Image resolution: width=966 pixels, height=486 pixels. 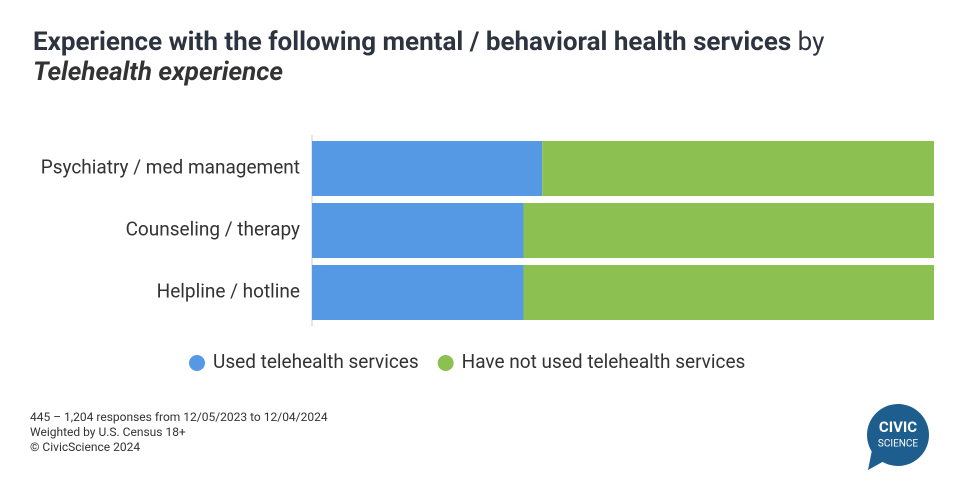 I want to click on logo-text: SCIENCE, so click(x=898, y=444).